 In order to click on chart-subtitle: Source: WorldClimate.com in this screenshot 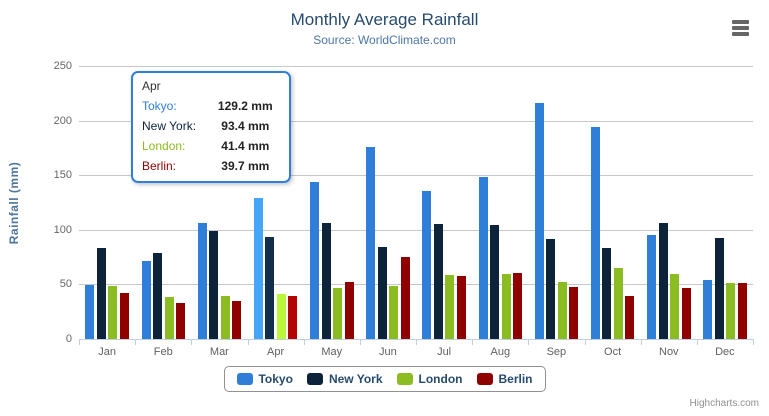, I will do `click(384, 40)`.